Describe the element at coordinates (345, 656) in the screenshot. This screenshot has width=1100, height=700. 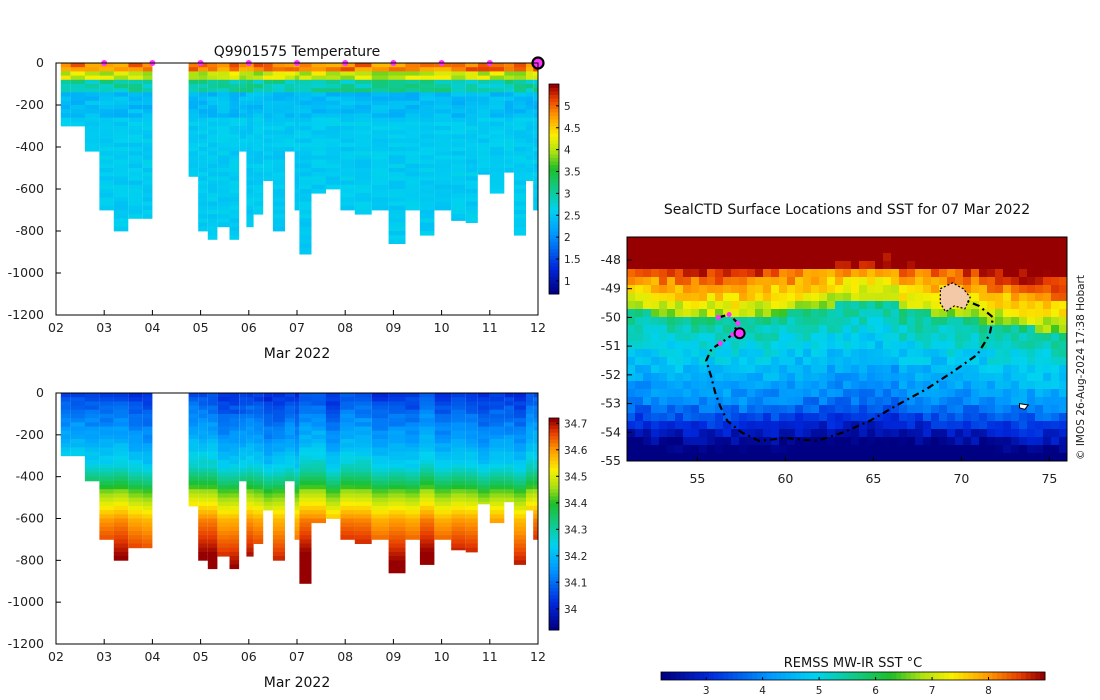
I see `x-tick-label: 08` at that location.